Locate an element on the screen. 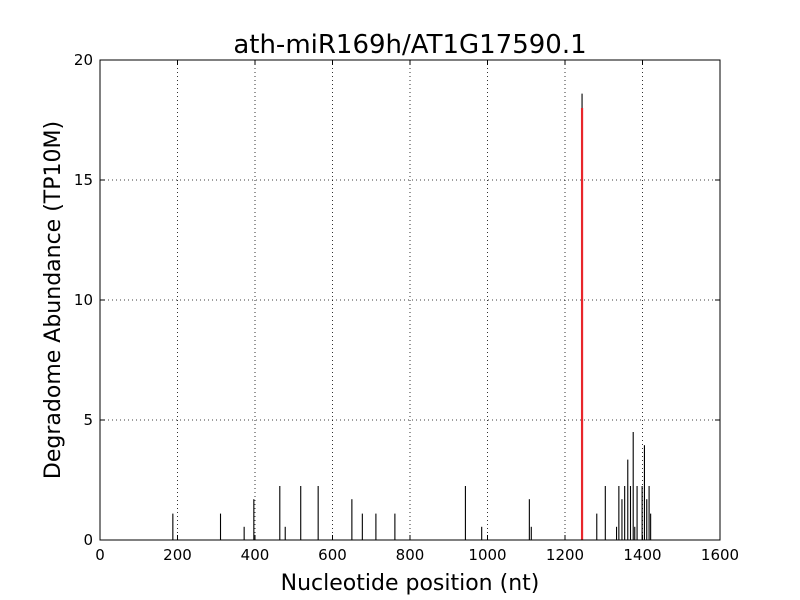  x-tick-label: 1400 is located at coordinates (642, 555).